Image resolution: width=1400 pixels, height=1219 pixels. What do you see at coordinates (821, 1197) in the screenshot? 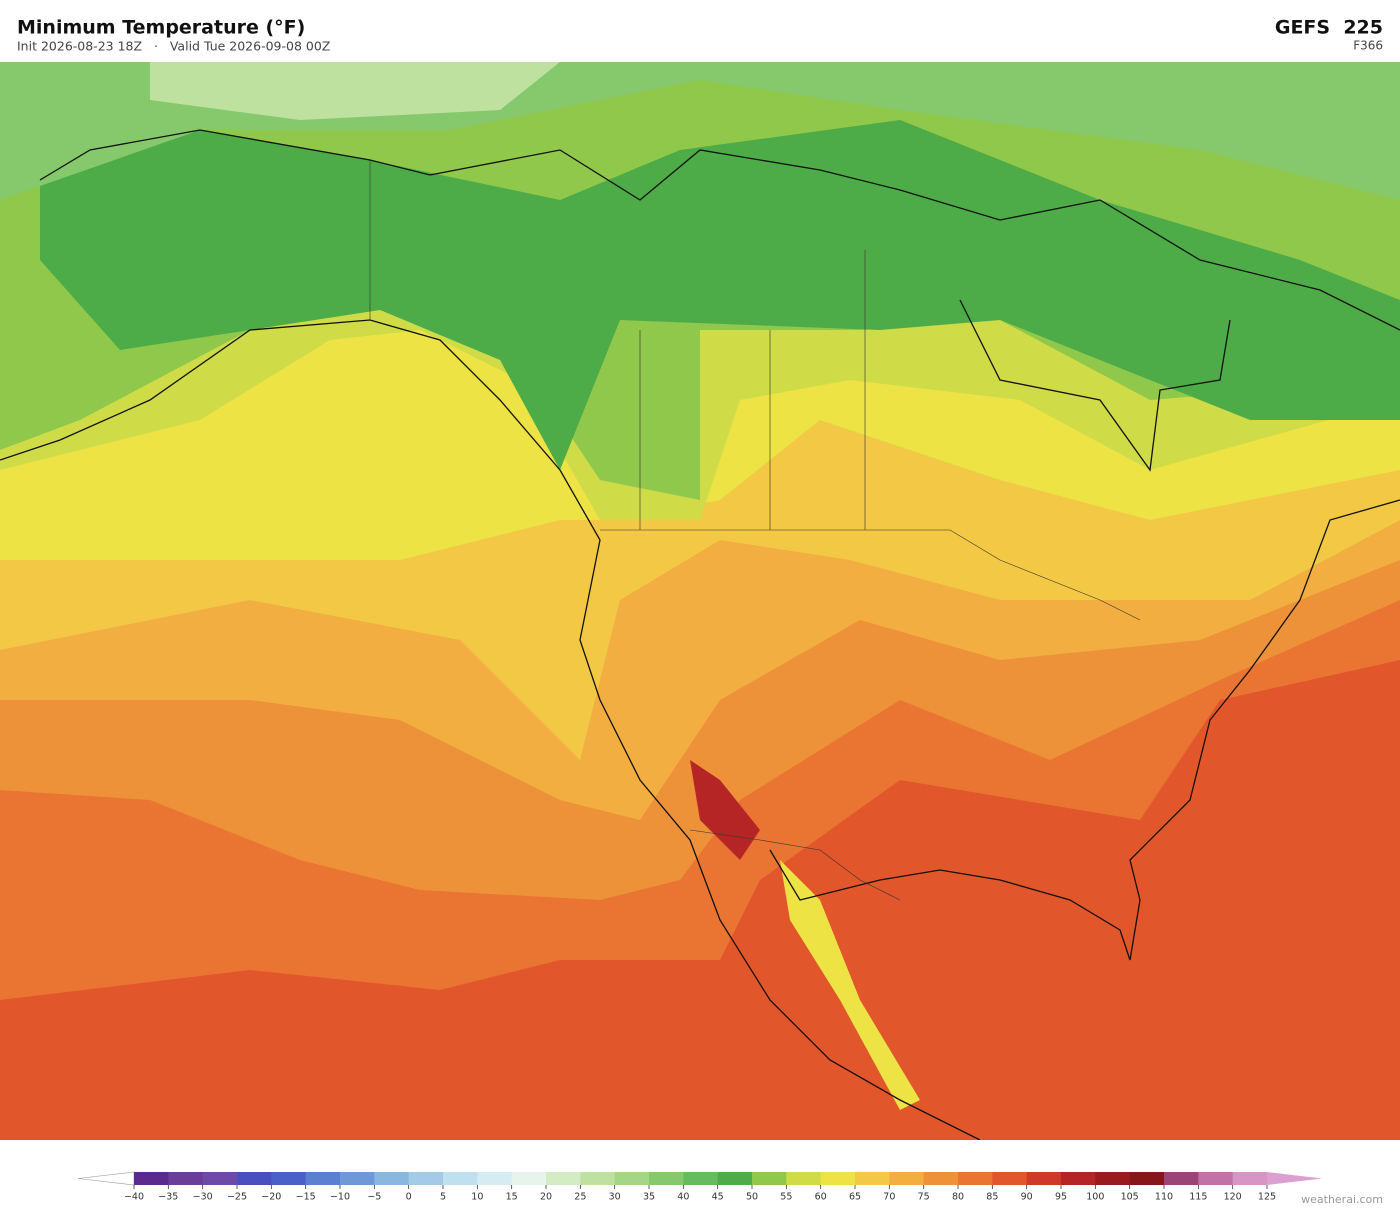
I see `colorbar-tick-label: 60` at bounding box center [821, 1197].